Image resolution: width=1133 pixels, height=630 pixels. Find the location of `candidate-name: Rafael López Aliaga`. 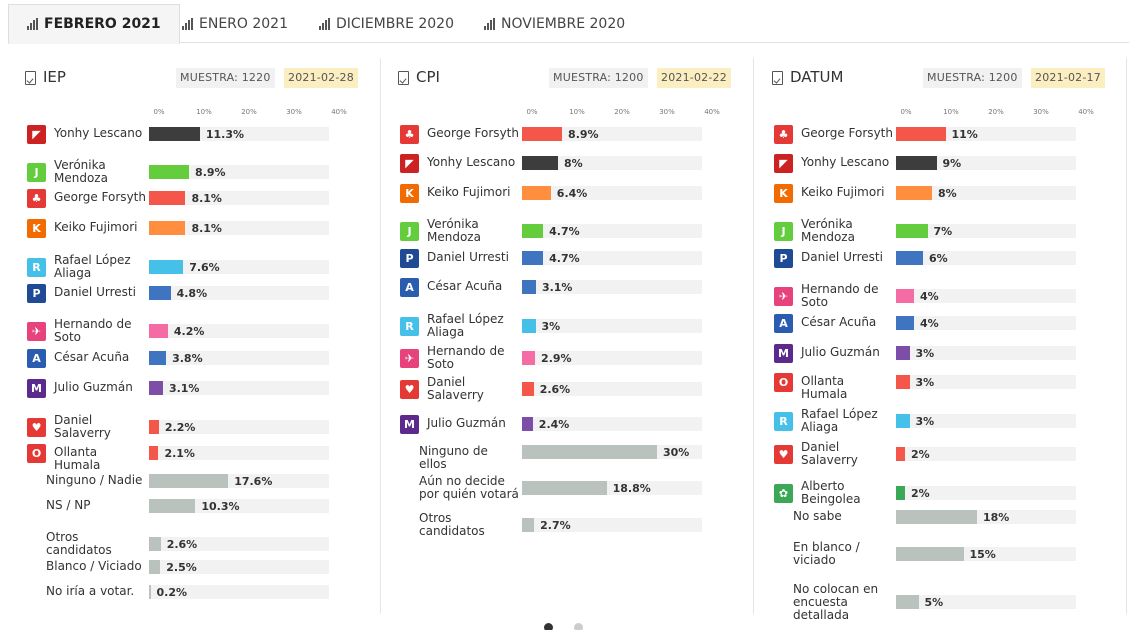

candidate-name: Rafael López Aliaga is located at coordinates (465, 325).